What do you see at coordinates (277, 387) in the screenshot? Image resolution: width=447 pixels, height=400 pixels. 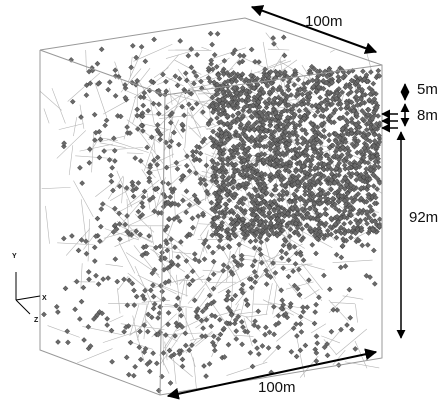 I see `bottom-dimension: 100m` at bounding box center [277, 387].